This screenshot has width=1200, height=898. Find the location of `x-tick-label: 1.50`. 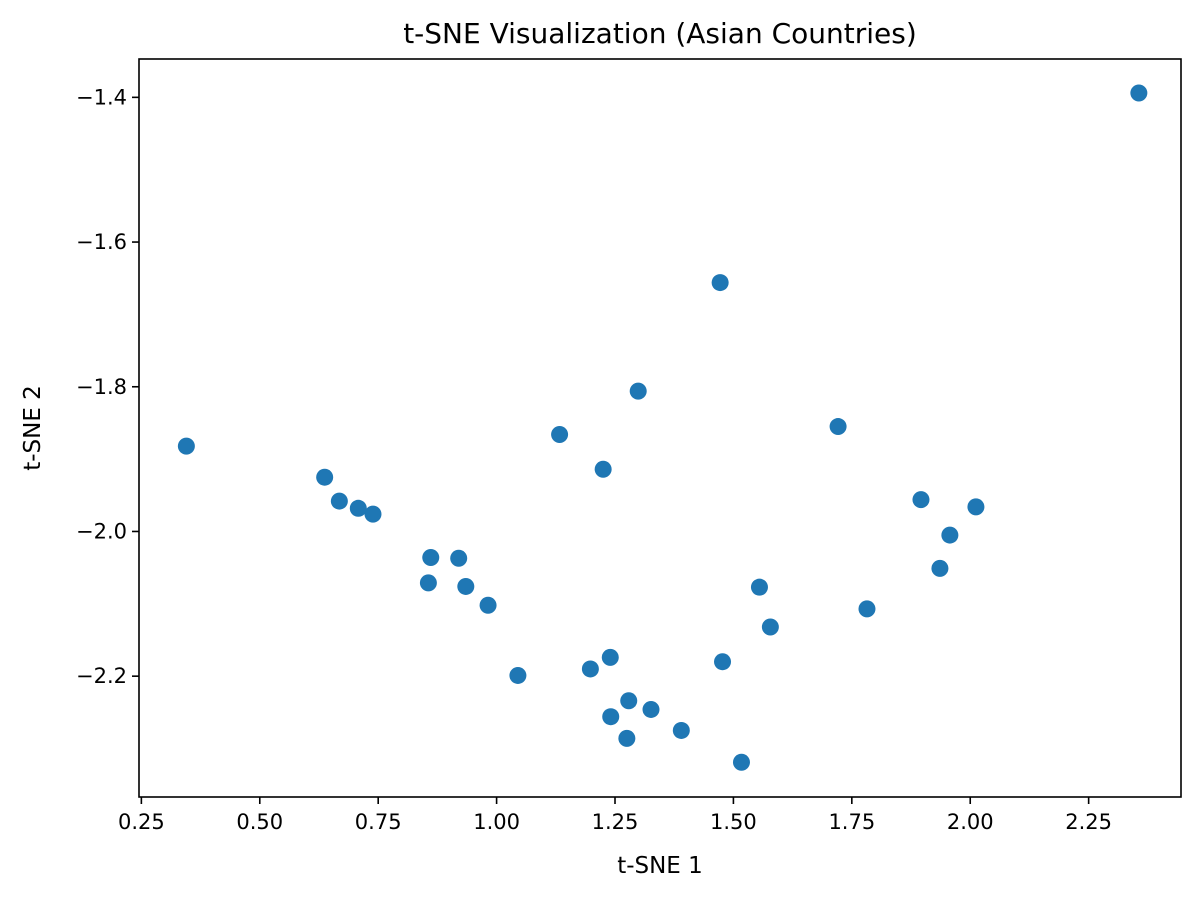

x-tick-label: 1.50 is located at coordinates (733, 822).